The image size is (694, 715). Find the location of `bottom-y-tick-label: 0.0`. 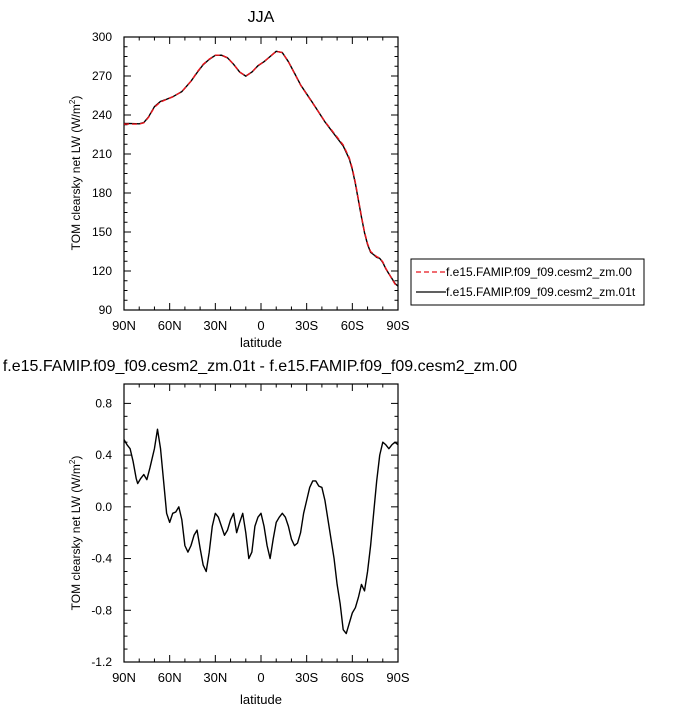

bottom-y-tick-label: 0.0 is located at coordinates (103, 507).